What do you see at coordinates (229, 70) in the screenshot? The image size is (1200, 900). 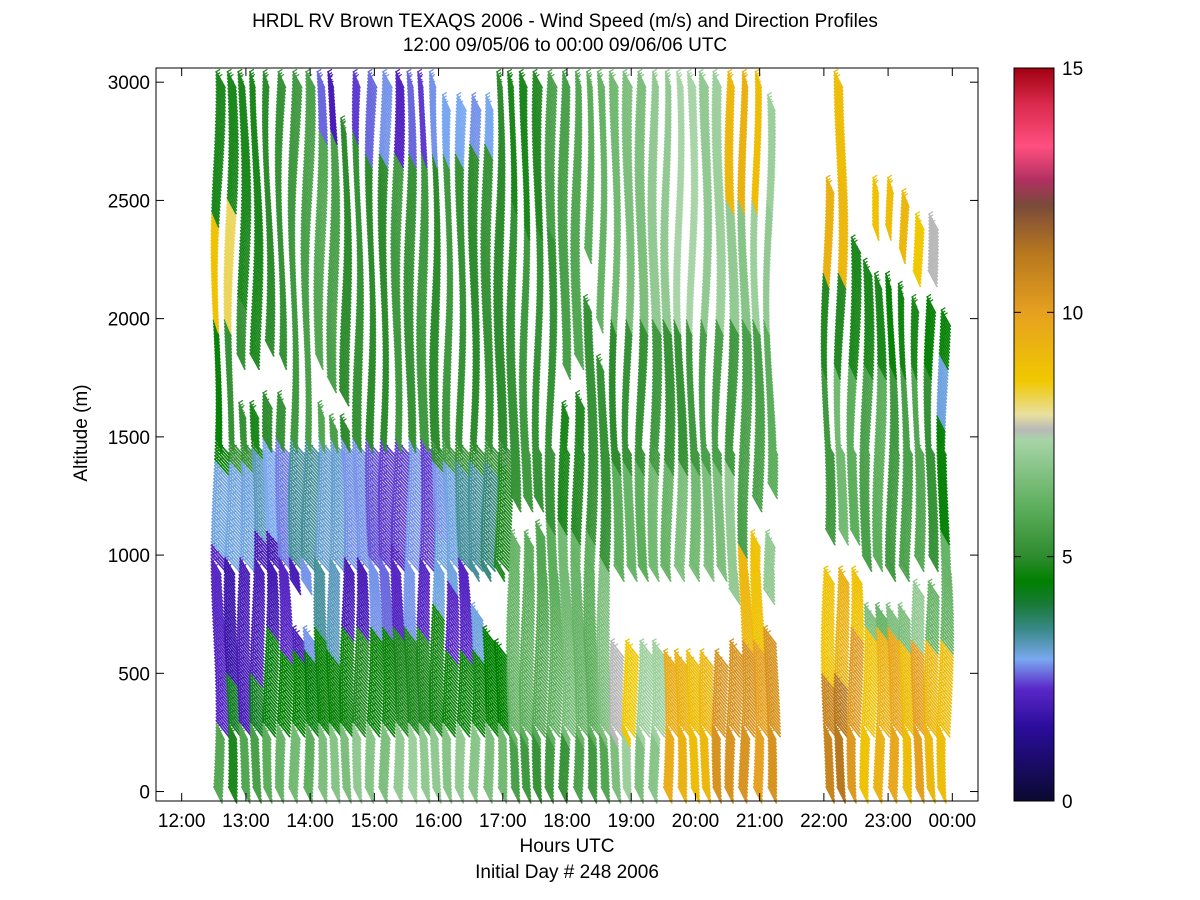 I see `wind-barb-flag` at bounding box center [229, 70].